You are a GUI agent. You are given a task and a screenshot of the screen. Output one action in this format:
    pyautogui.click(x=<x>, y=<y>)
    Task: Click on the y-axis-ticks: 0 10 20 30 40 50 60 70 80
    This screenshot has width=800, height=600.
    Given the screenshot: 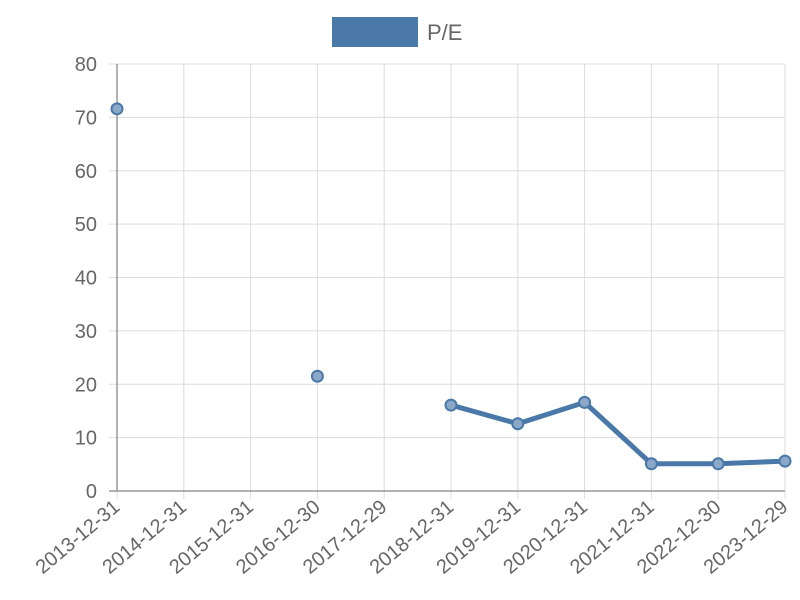 What is the action you would take?
    pyautogui.click(x=86, y=278)
    